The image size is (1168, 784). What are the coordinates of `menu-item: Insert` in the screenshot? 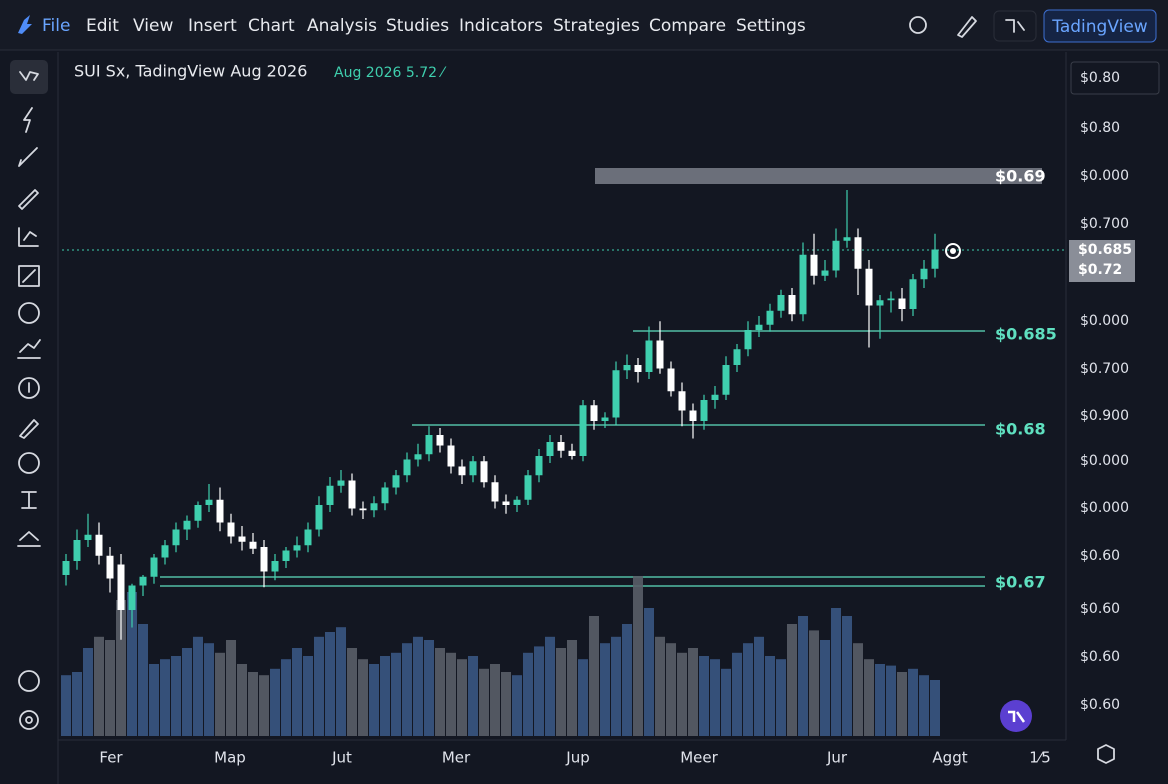 It's located at (212, 26).